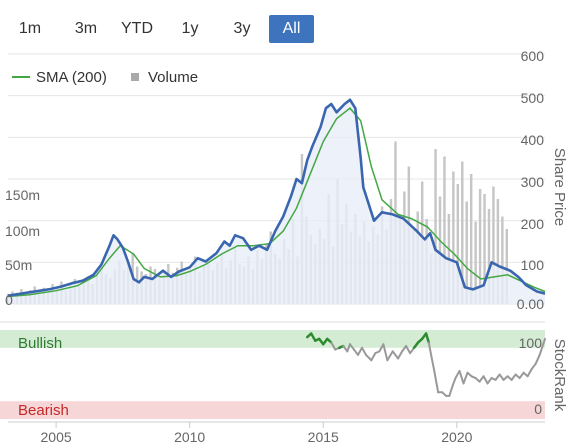 Image resolution: width=580 pixels, height=445 pixels. I want to click on range-tab-ytd: YTD, so click(137, 28).